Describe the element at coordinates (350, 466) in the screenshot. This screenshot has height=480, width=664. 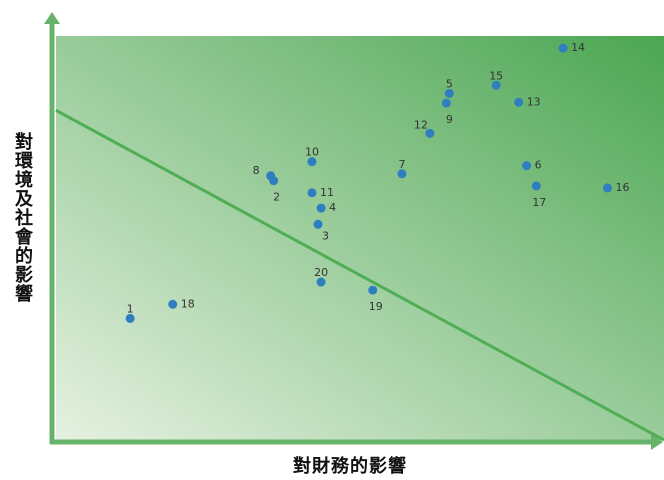
I see `x-axis-label: 對財務的影響` at that location.